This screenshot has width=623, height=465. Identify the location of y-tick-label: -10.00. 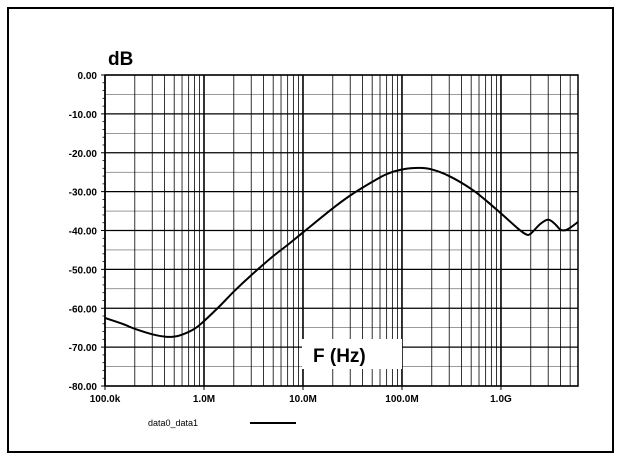
(83, 115).